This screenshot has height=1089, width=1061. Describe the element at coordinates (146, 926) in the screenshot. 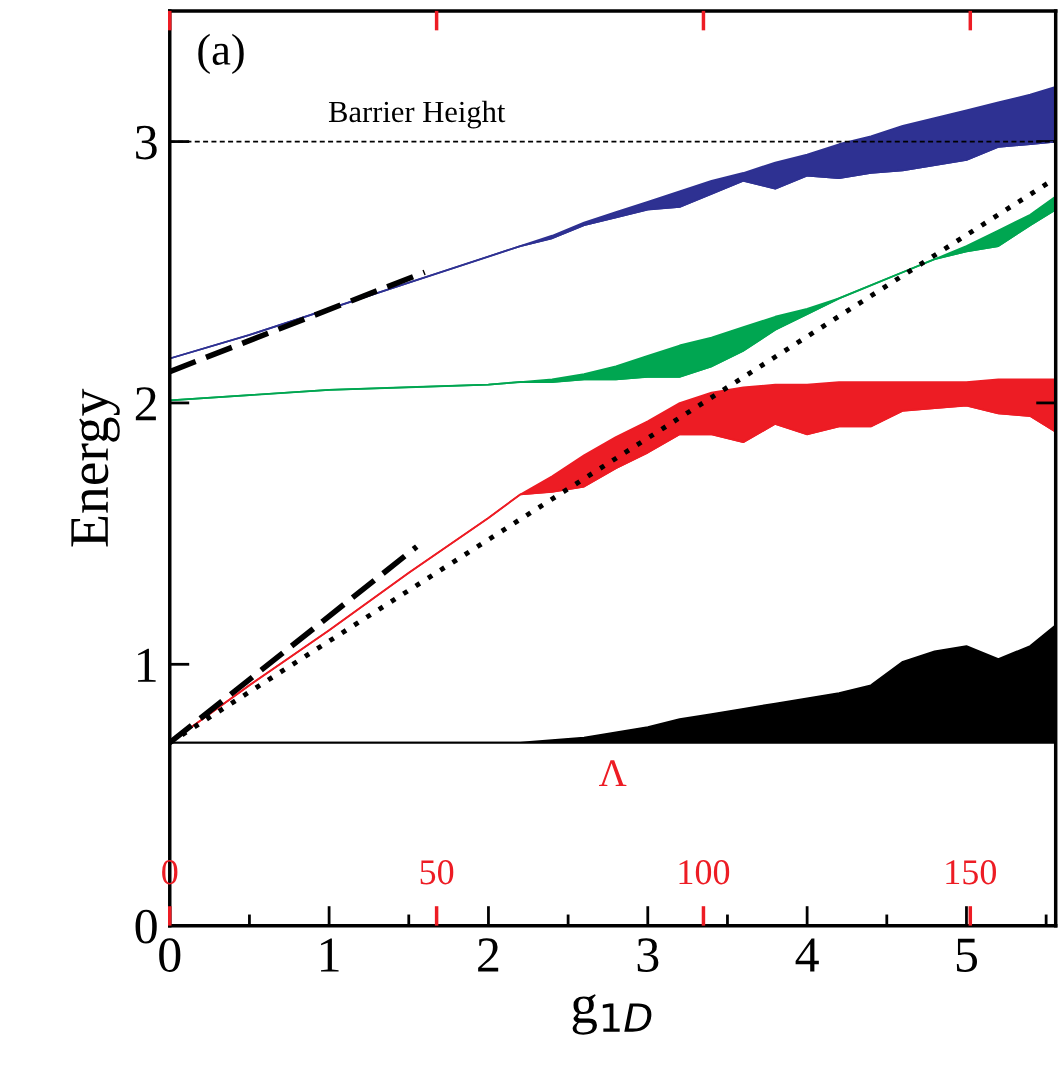

I see `y-tick-label: 0` at that location.